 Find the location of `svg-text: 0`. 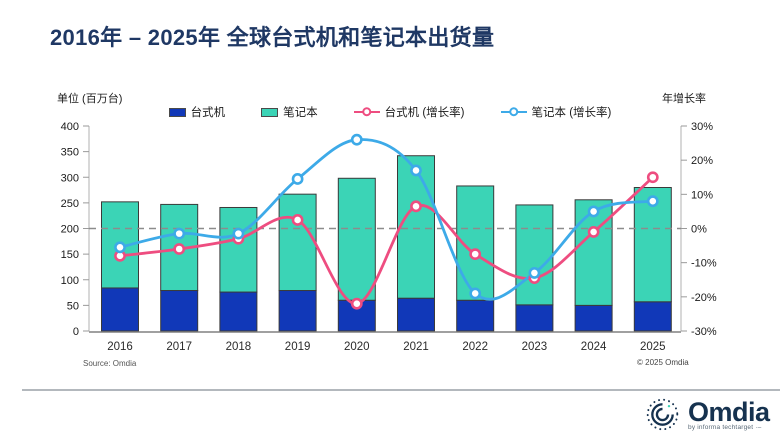

svg-text: 0 is located at coordinates (76, 332).